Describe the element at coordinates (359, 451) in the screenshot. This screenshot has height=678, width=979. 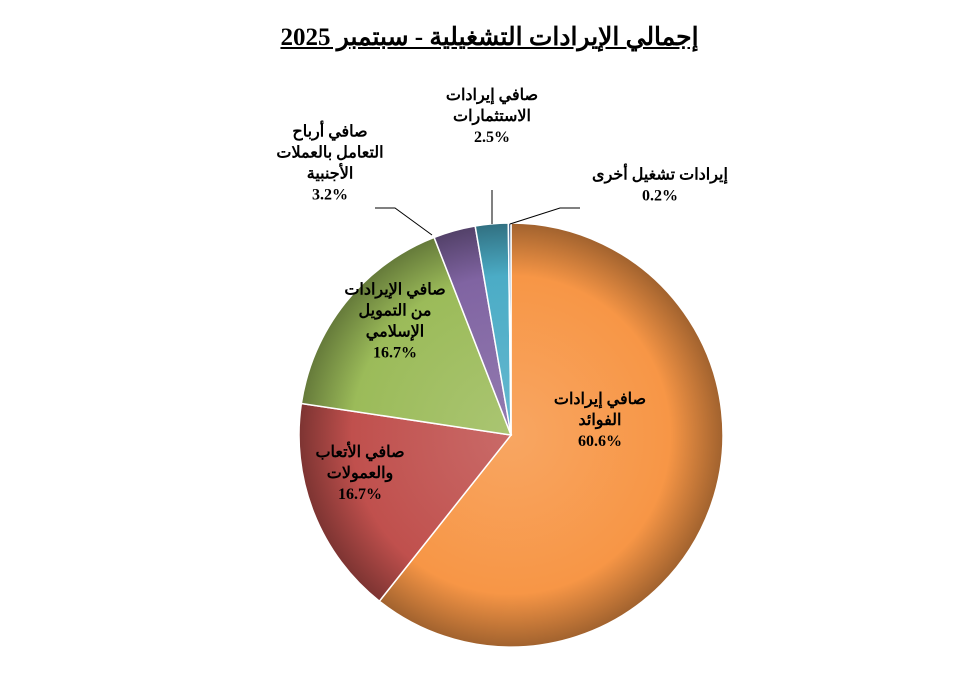
I see `slice-name-label: صافي الأتعاب` at that location.